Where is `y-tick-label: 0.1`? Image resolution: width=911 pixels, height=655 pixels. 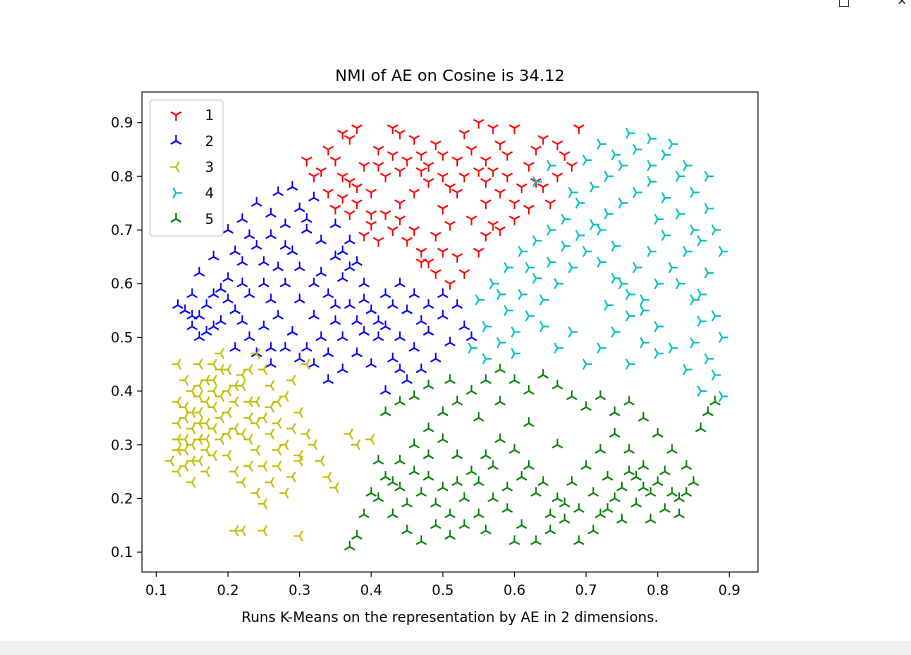
y-tick-label: 0.1 is located at coordinates (122, 553).